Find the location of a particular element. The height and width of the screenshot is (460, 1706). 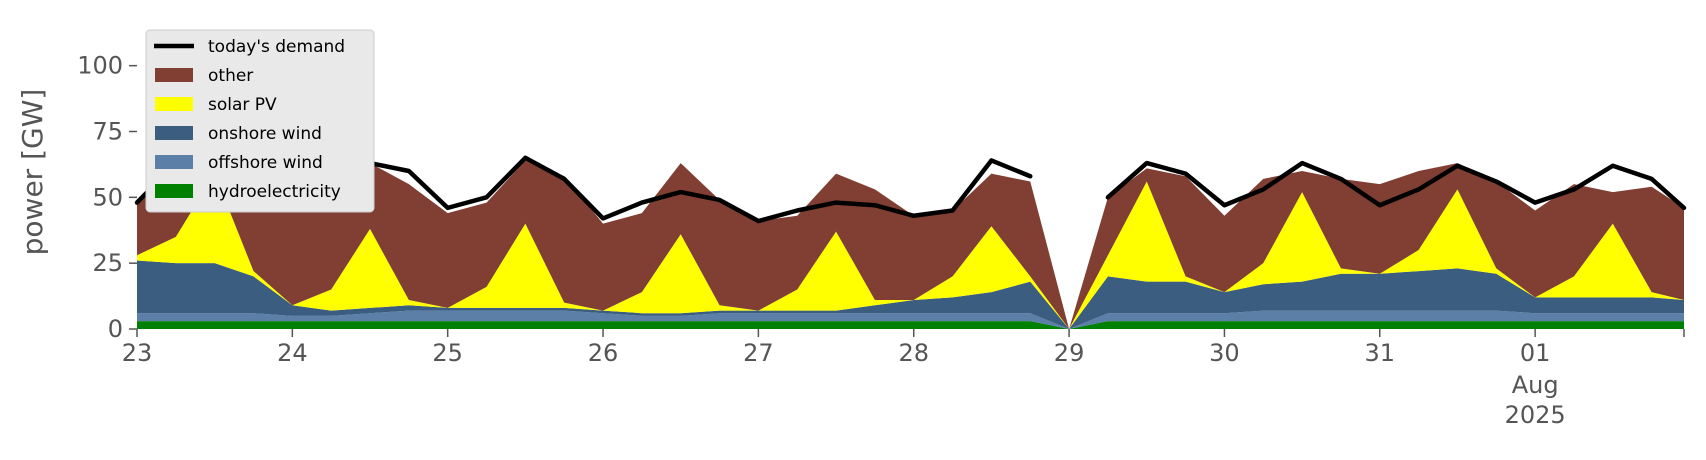

x-tick-label: 24 is located at coordinates (292, 353).